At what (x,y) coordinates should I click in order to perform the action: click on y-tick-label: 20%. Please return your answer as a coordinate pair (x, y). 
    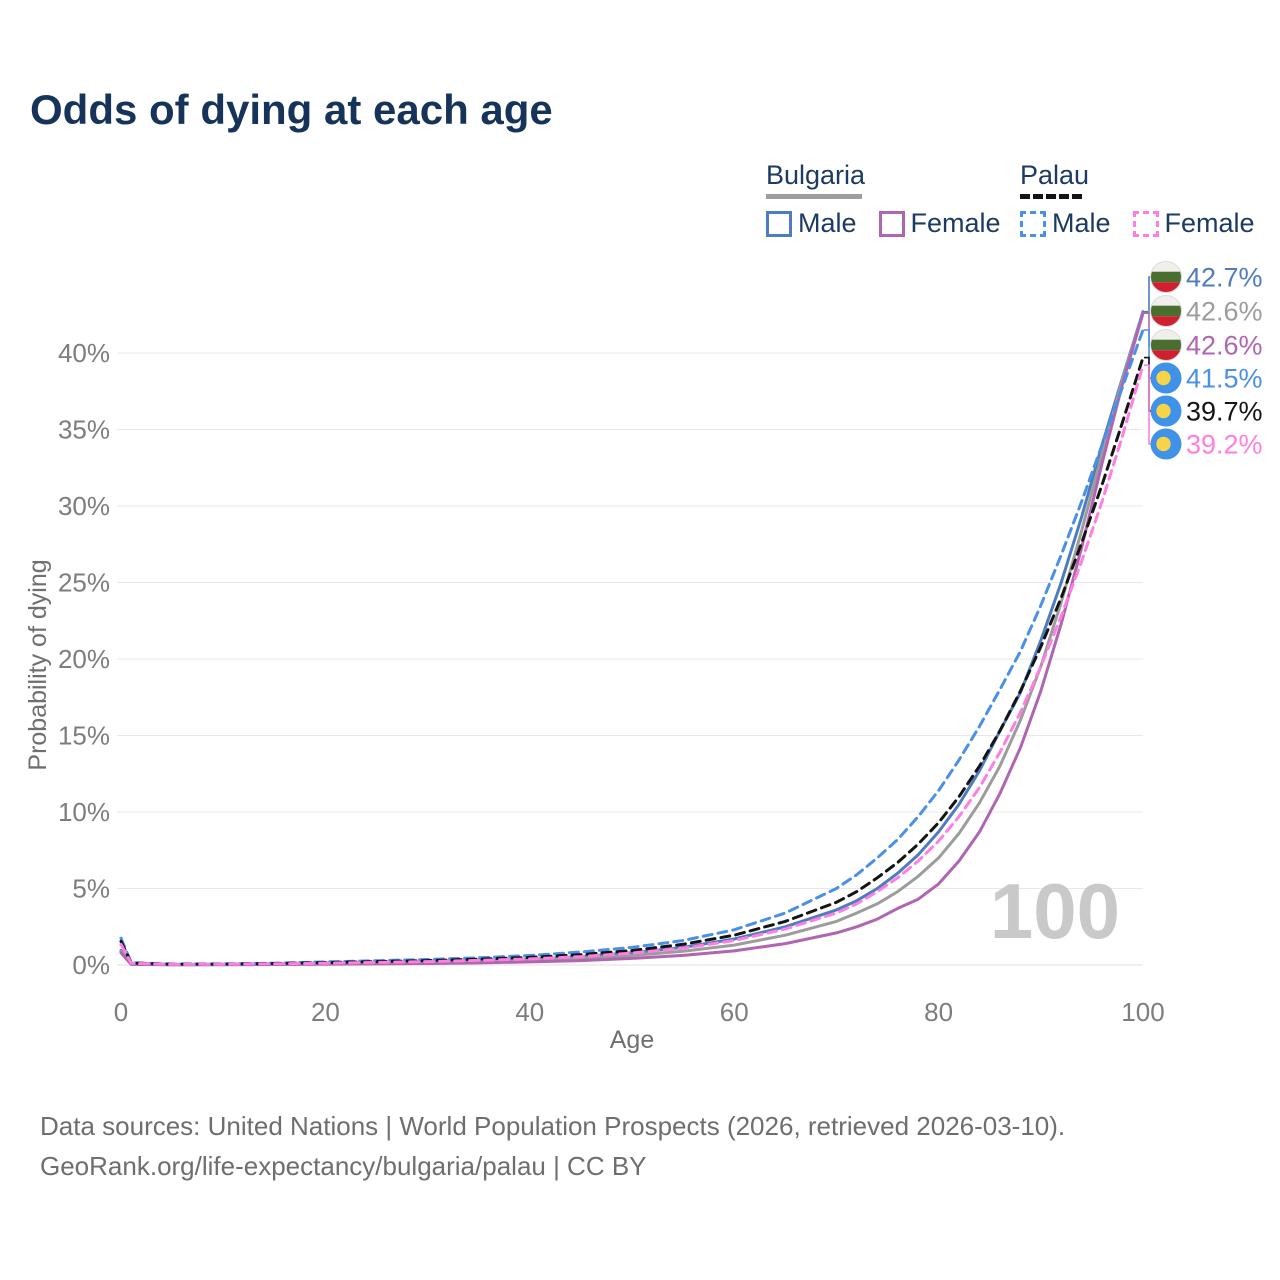
    Looking at the image, I should click on (84, 659).